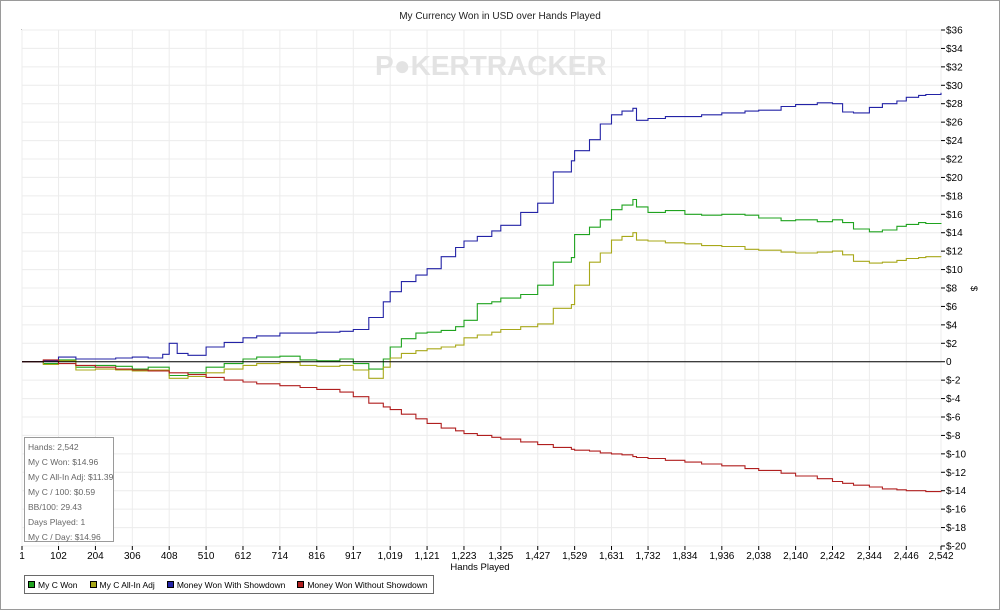  I want to click on x-tick-label: 2,242, so click(832, 556).